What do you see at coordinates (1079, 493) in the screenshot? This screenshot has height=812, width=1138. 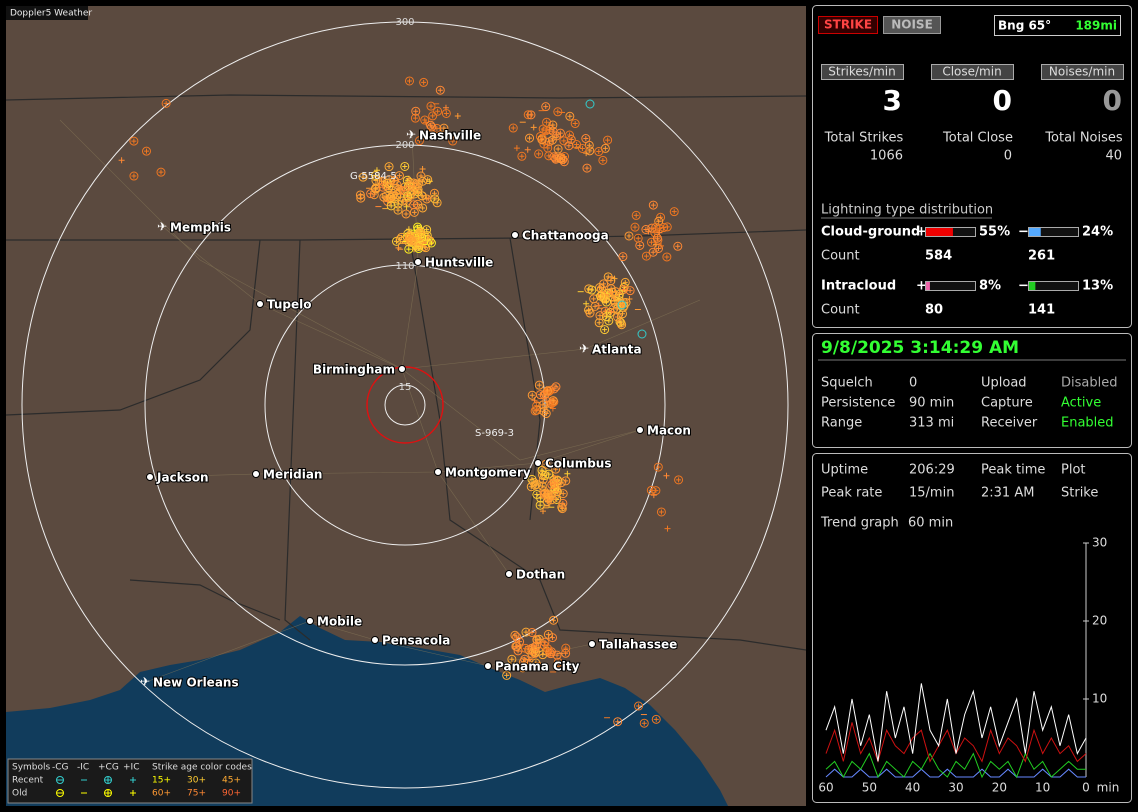 I see `field: Strike` at bounding box center [1079, 493].